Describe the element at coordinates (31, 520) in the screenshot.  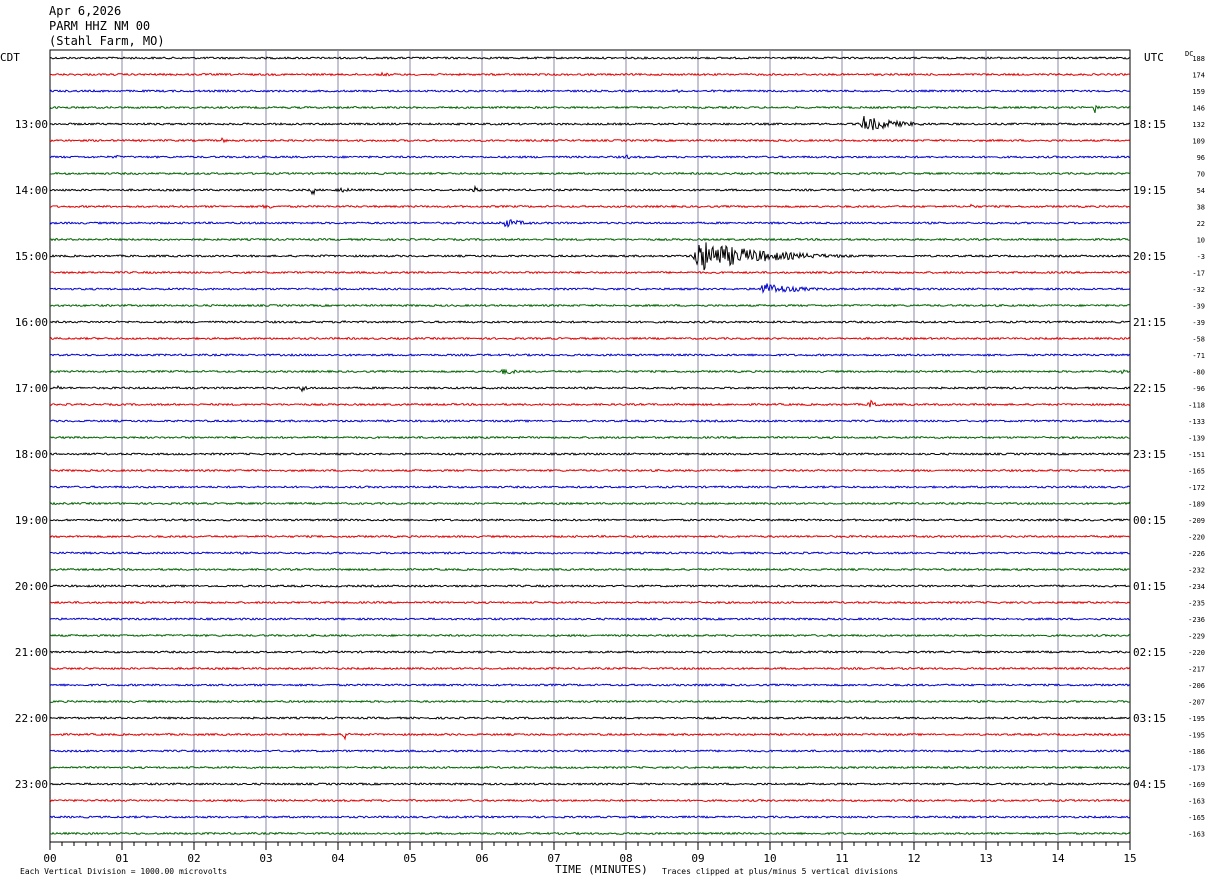
I see `left-hour-label: 19:00` at that location.